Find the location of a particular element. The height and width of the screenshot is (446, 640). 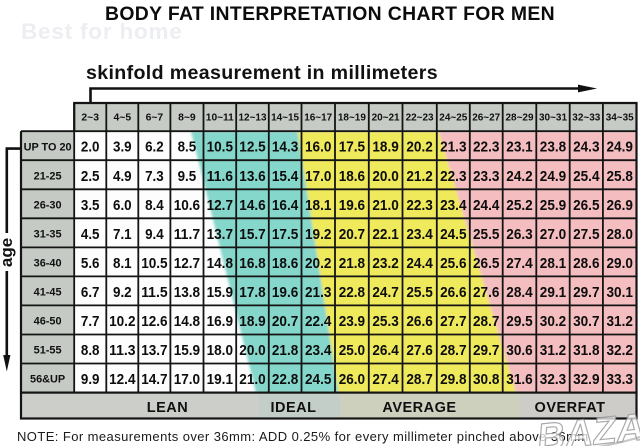

svg-text: 15.7 is located at coordinates (252, 234).